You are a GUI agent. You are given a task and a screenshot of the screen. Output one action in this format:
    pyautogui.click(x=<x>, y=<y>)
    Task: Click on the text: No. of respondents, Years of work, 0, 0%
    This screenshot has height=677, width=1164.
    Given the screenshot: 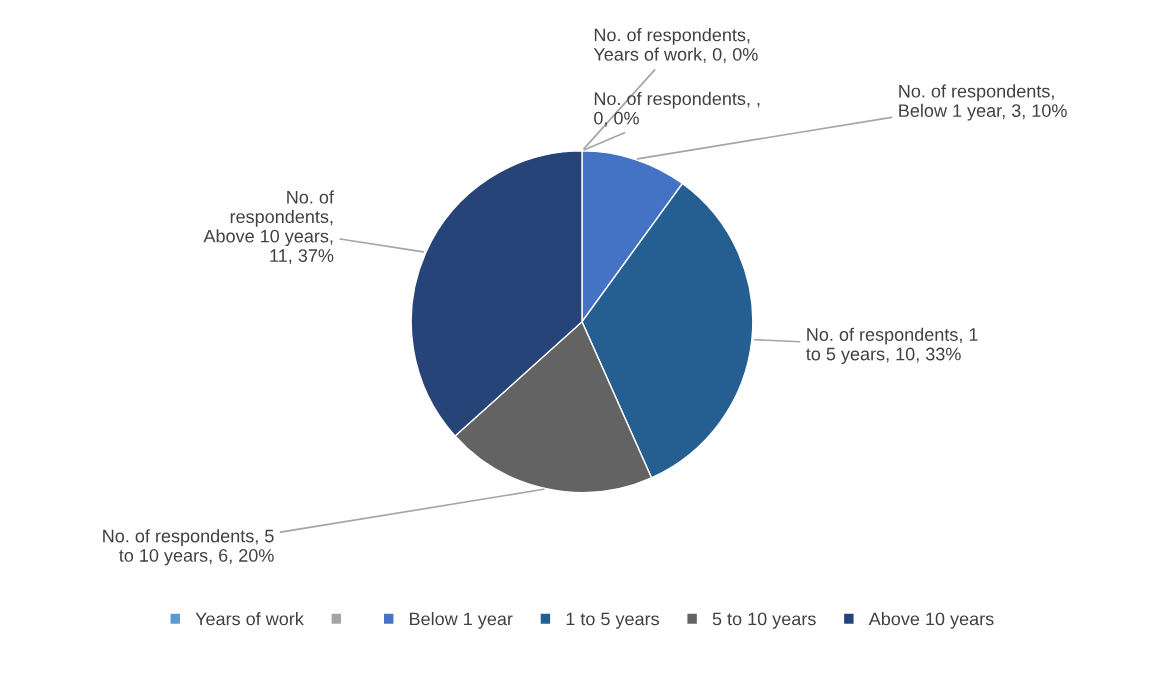 What is the action you would take?
    pyautogui.click(x=675, y=45)
    